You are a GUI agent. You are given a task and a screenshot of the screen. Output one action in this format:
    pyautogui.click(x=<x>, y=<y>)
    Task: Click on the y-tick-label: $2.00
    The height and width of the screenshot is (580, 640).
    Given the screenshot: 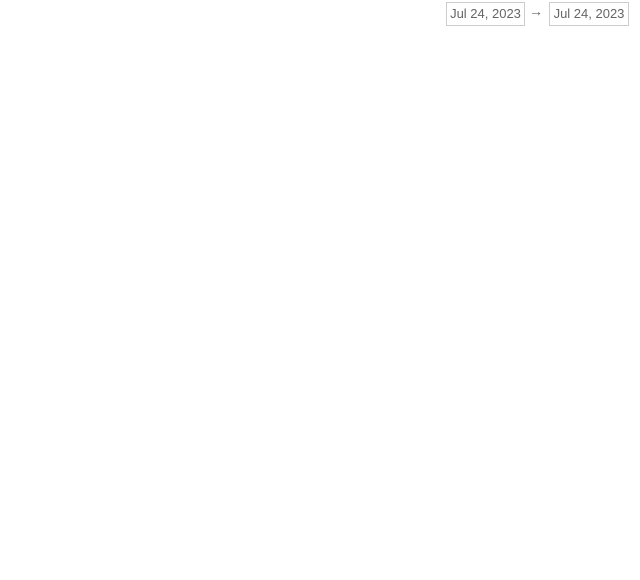 What is the action you would take?
    pyautogui.click(x=25, y=316)
    